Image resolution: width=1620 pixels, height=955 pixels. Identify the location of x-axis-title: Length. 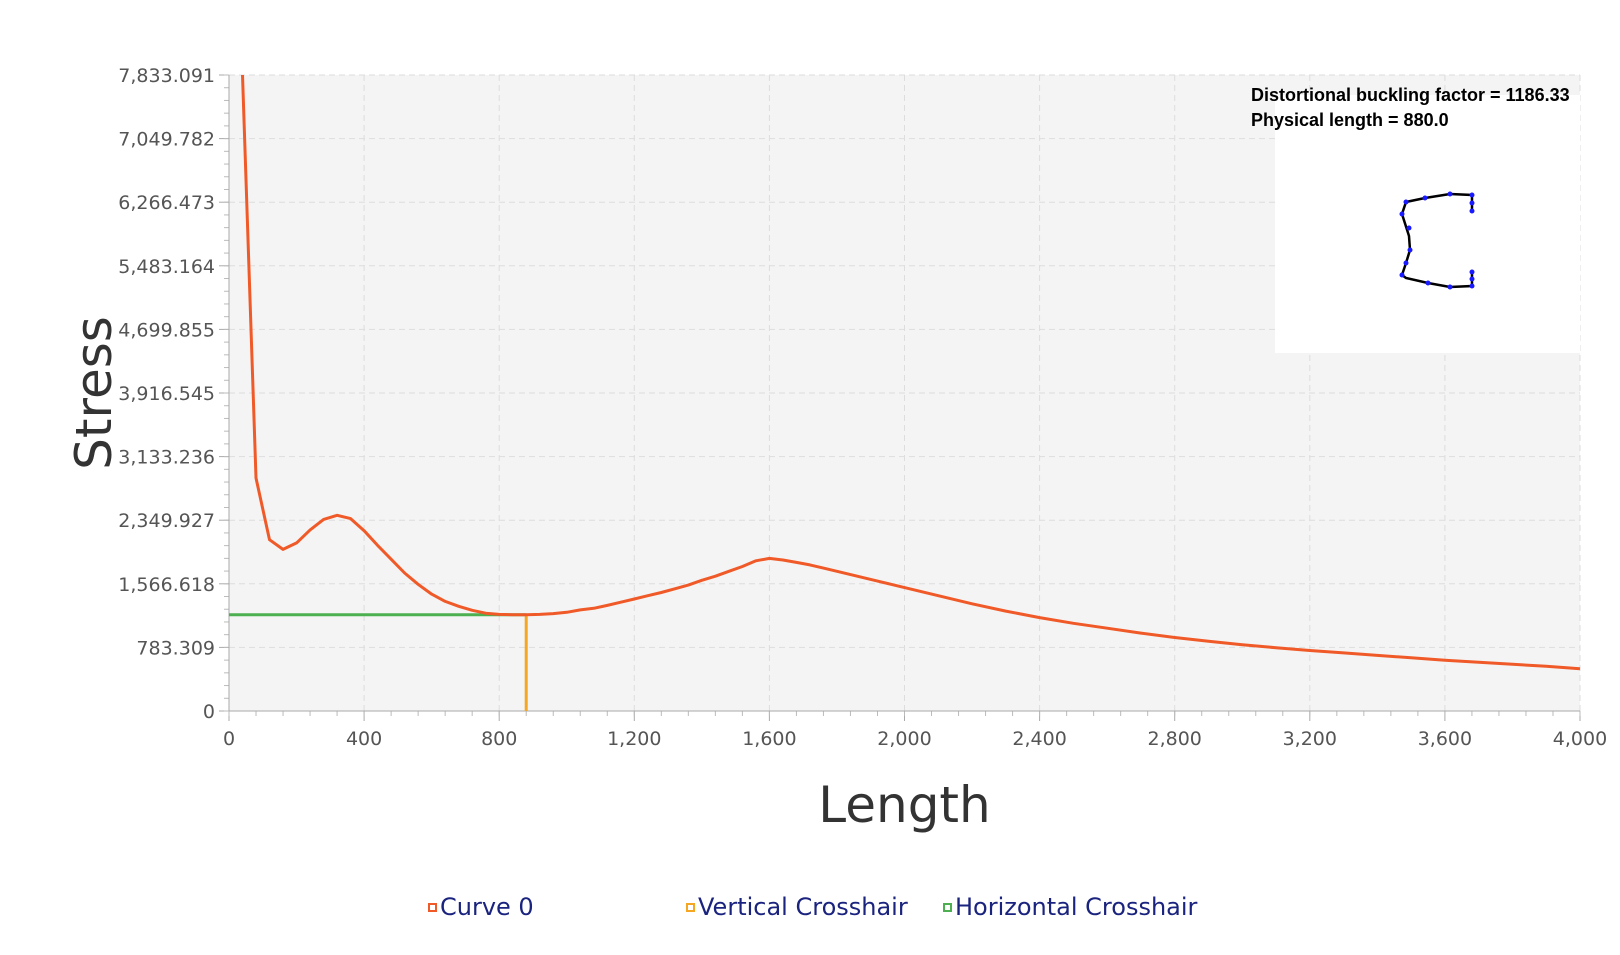
(904, 805).